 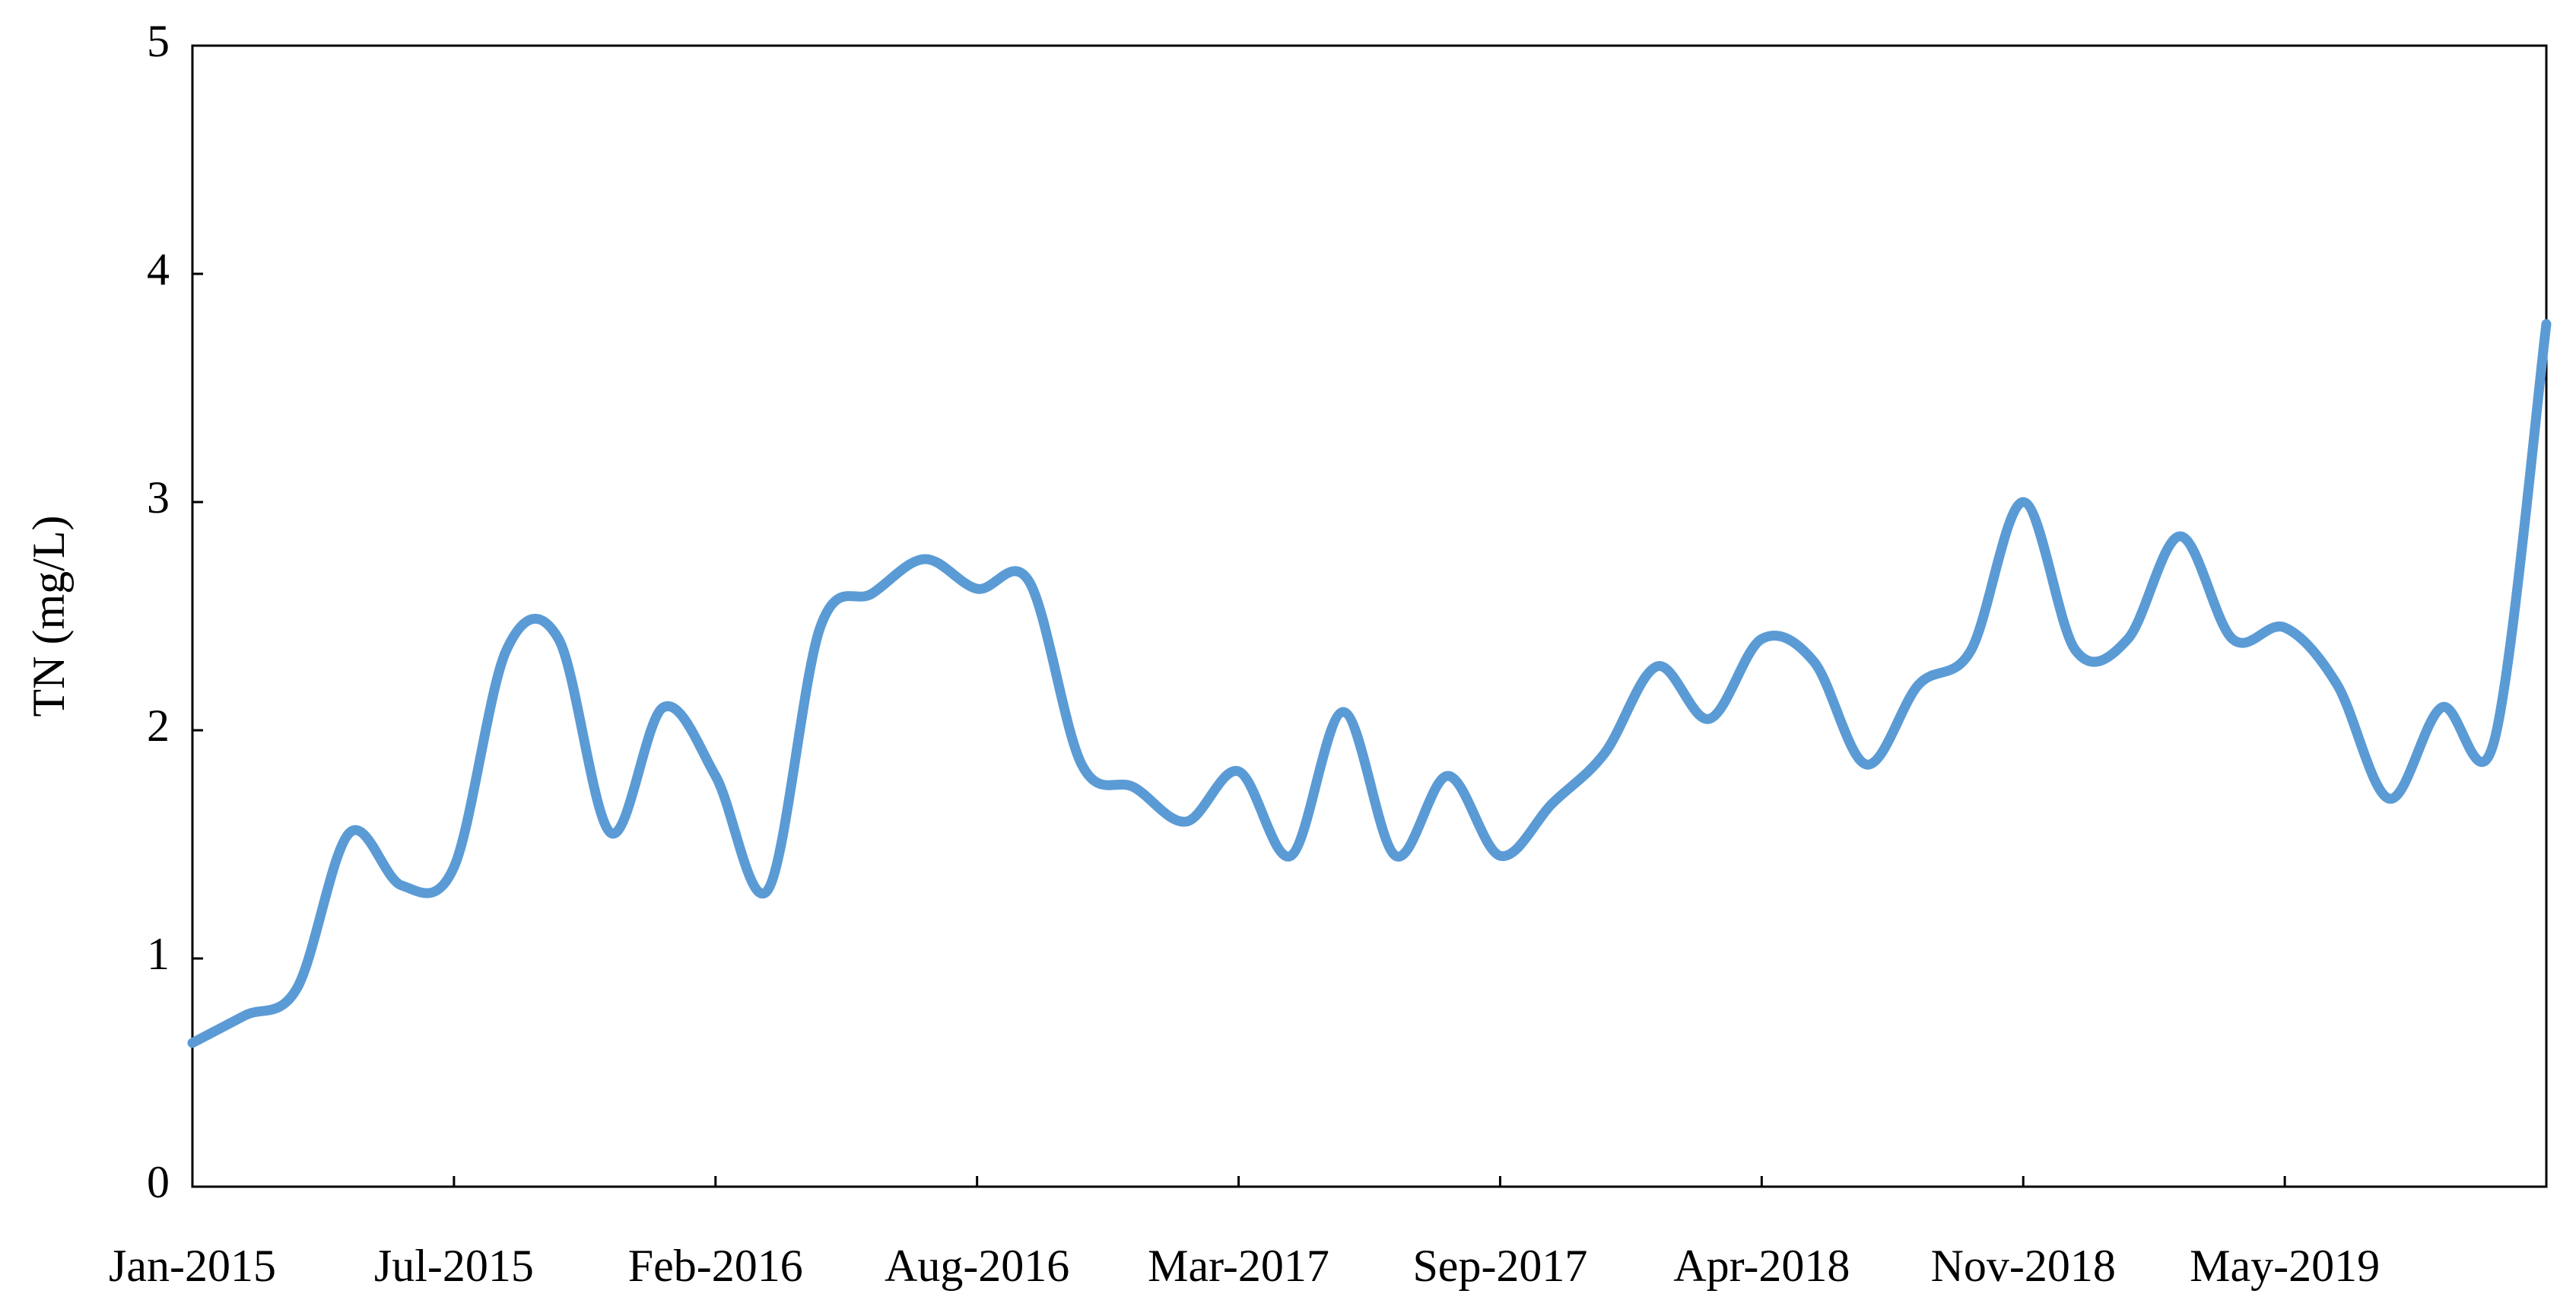 I want to click on x-tick-label: May-2019, so click(x=2285, y=1266).